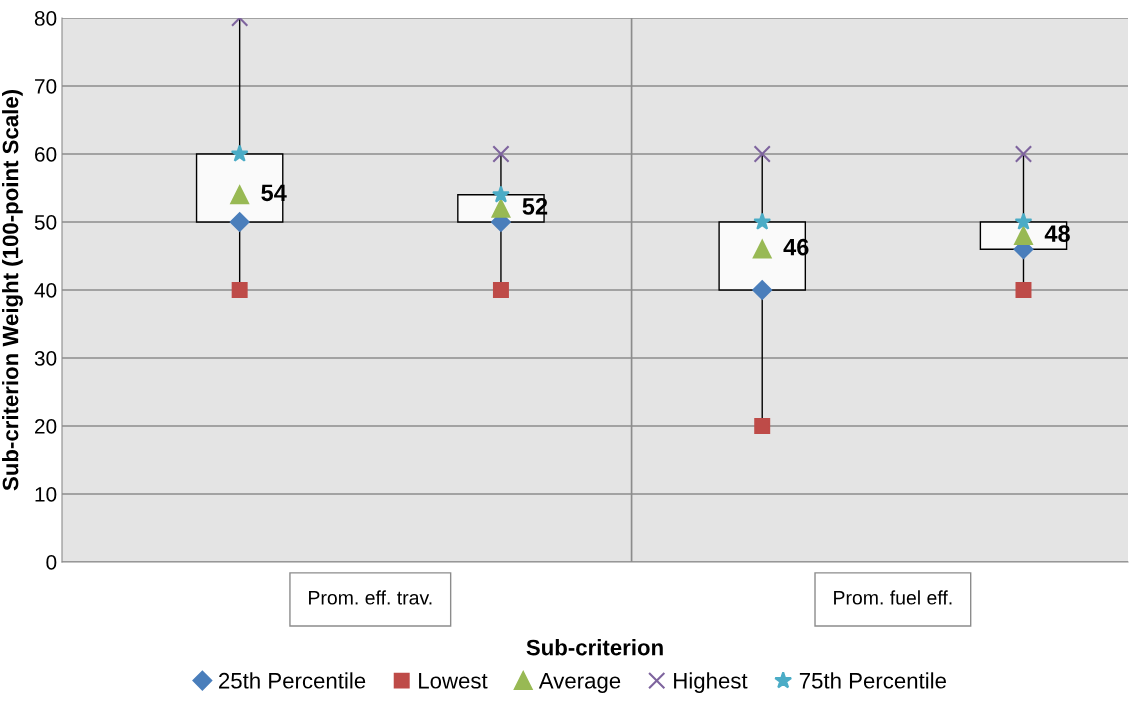 The height and width of the screenshot is (713, 1136). Describe the element at coordinates (370, 597) in the screenshot. I see `text: Prom. eff. trav.` at that location.